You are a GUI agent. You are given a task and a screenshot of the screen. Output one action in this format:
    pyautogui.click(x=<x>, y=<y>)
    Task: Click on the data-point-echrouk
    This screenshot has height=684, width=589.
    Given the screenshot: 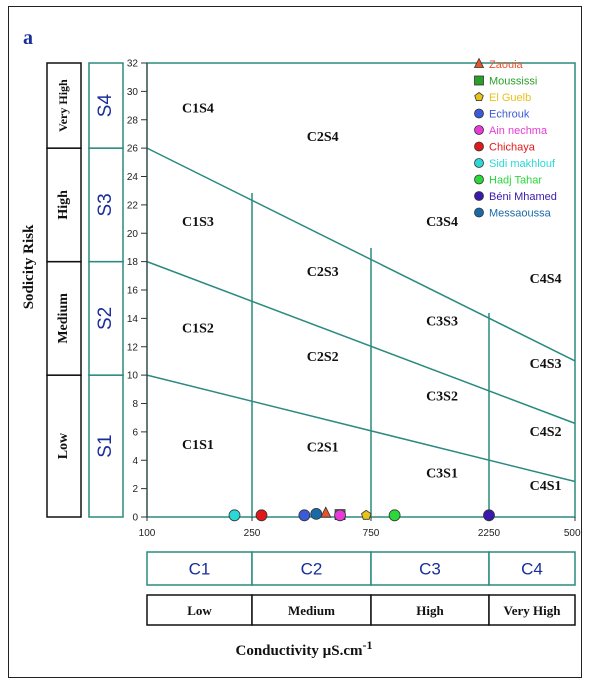 What is the action you would take?
    pyautogui.click(x=304, y=515)
    